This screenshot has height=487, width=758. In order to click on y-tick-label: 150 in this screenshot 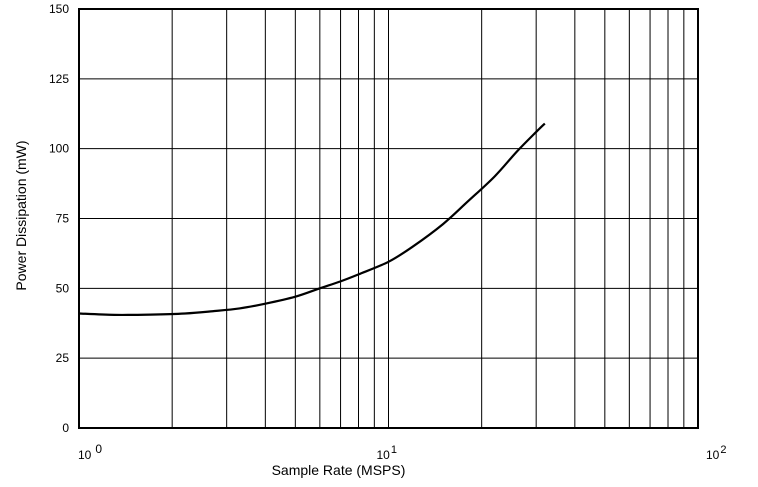, I will do `click(59, 9)`.